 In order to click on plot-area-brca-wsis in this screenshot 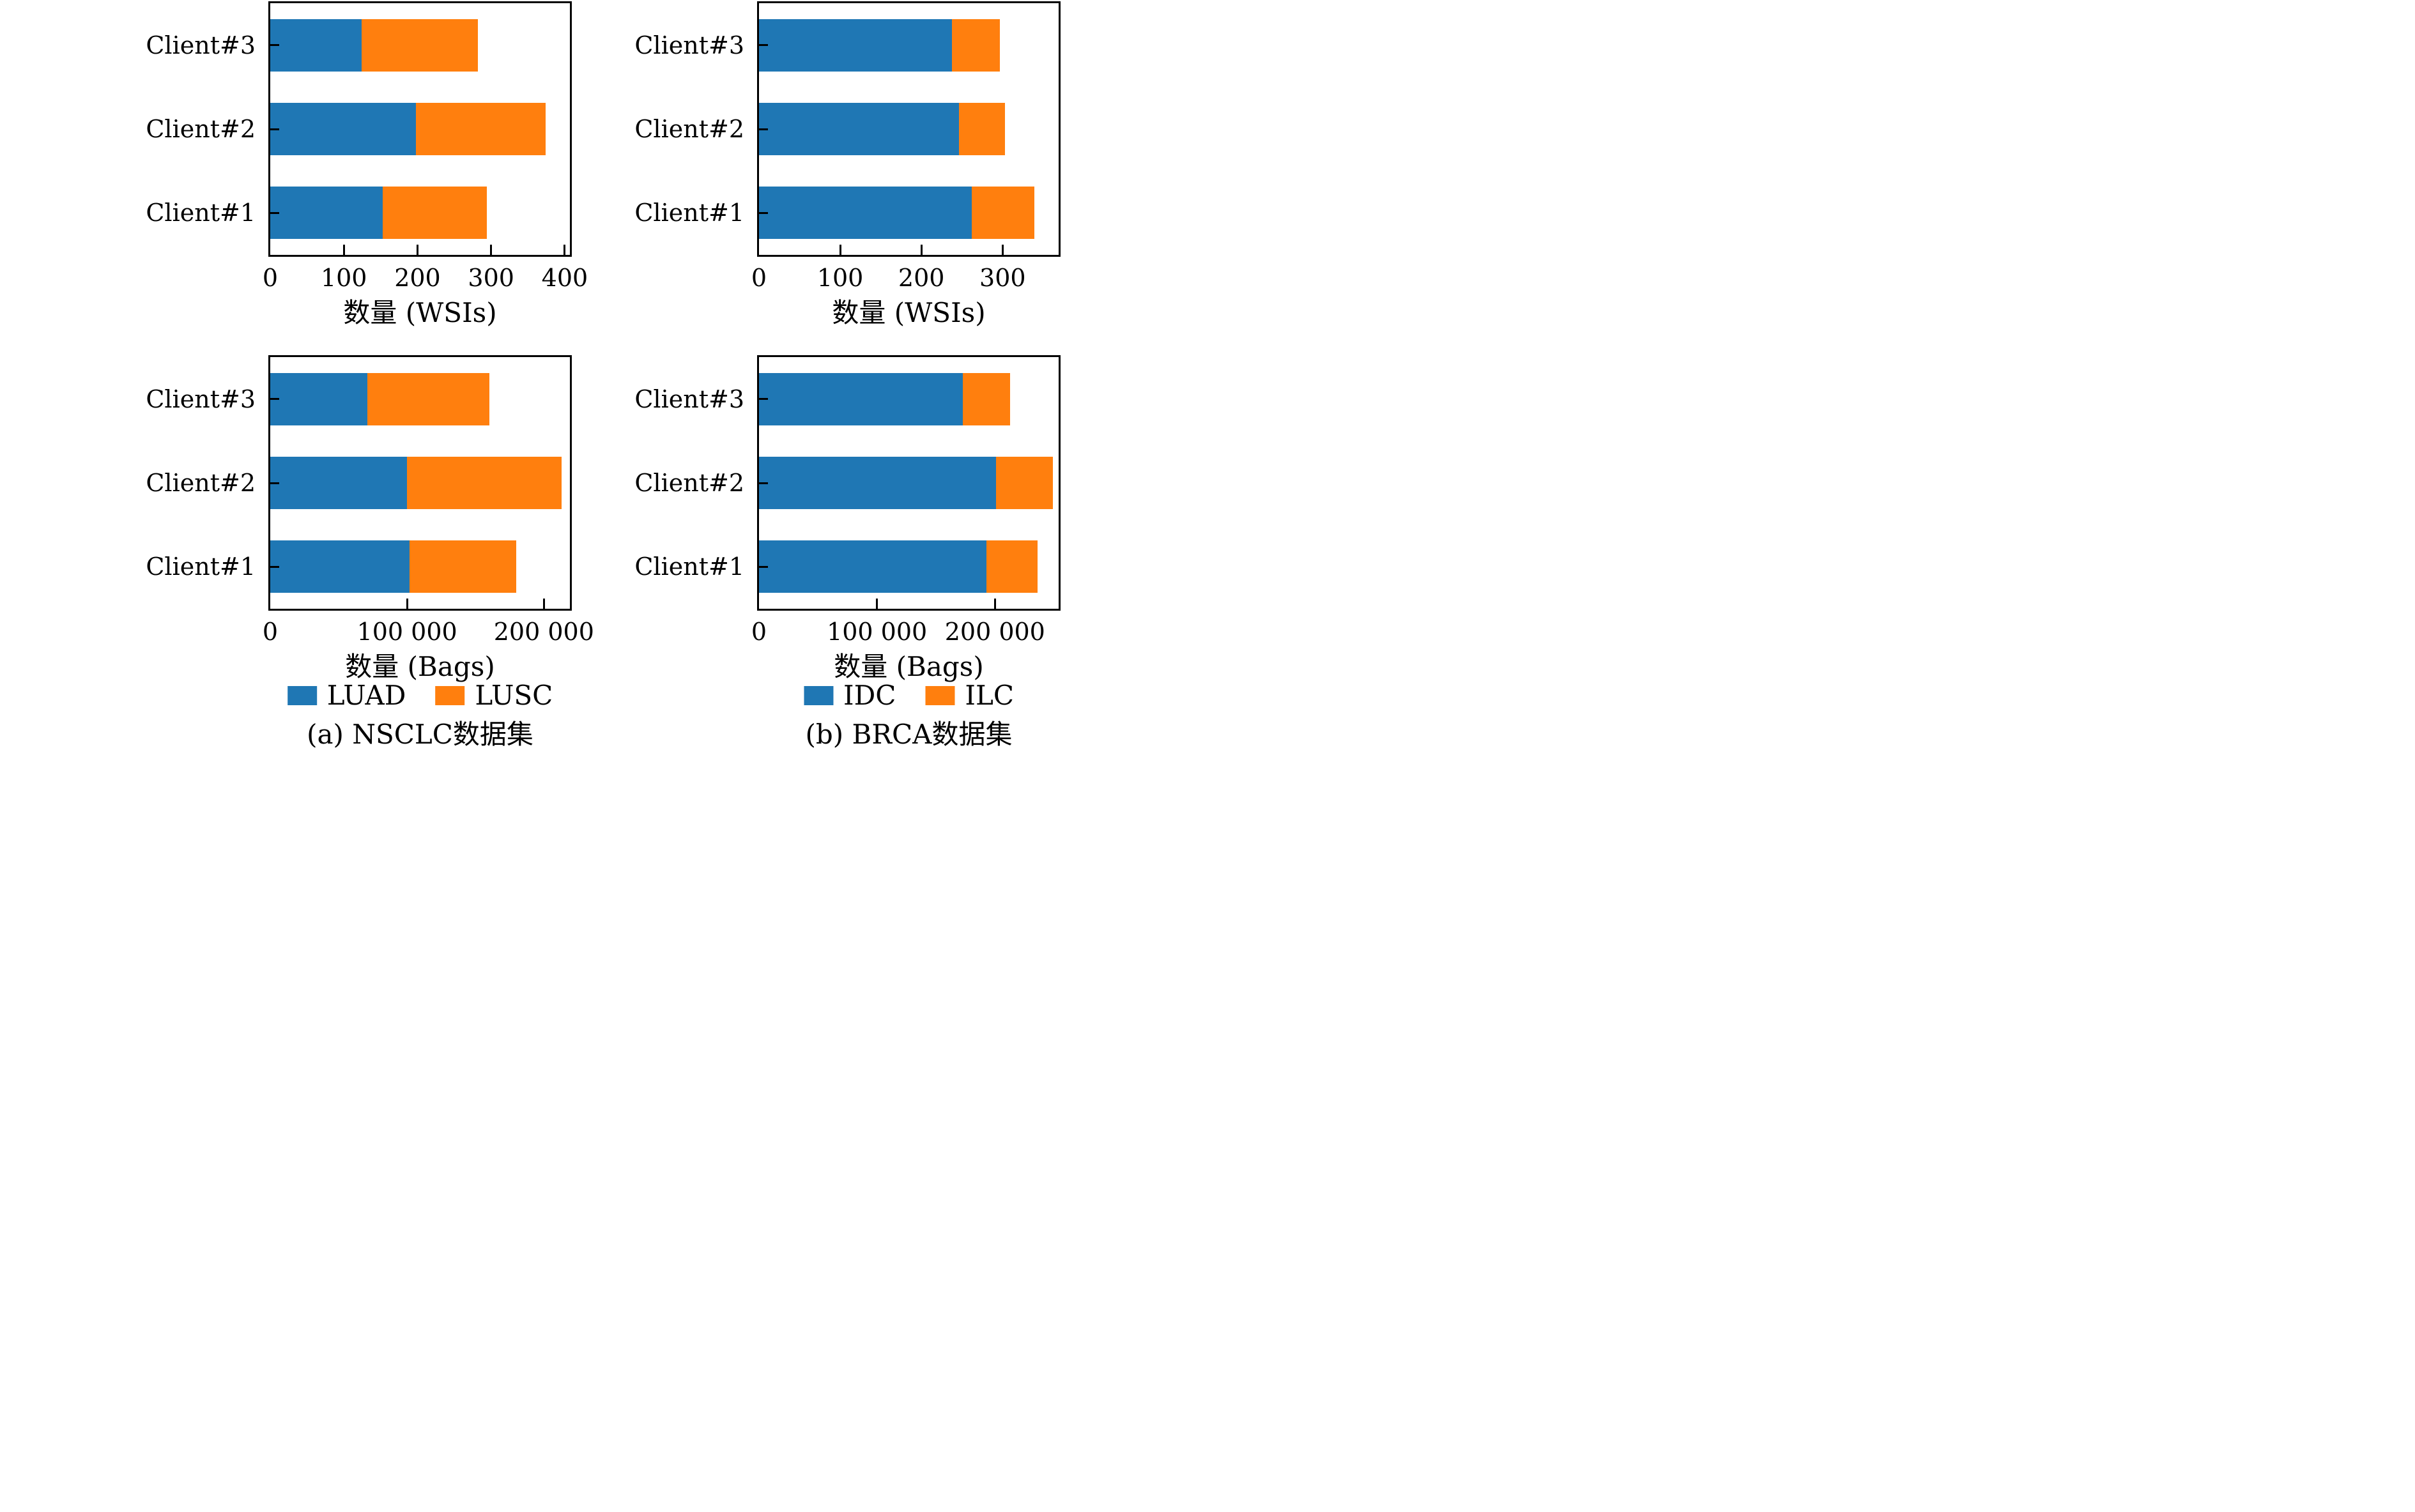, I will do `click(909, 129)`.